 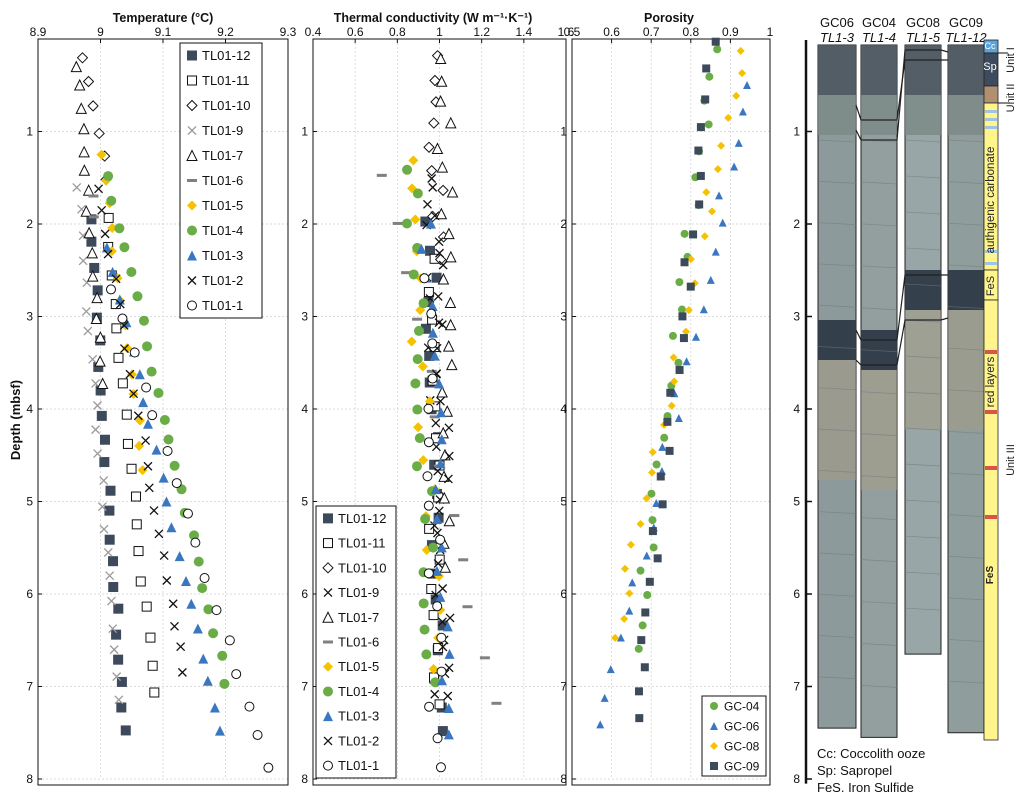 What do you see at coordinates (563, 317) in the screenshot?
I see `y-tick-label: 3` at bounding box center [563, 317].